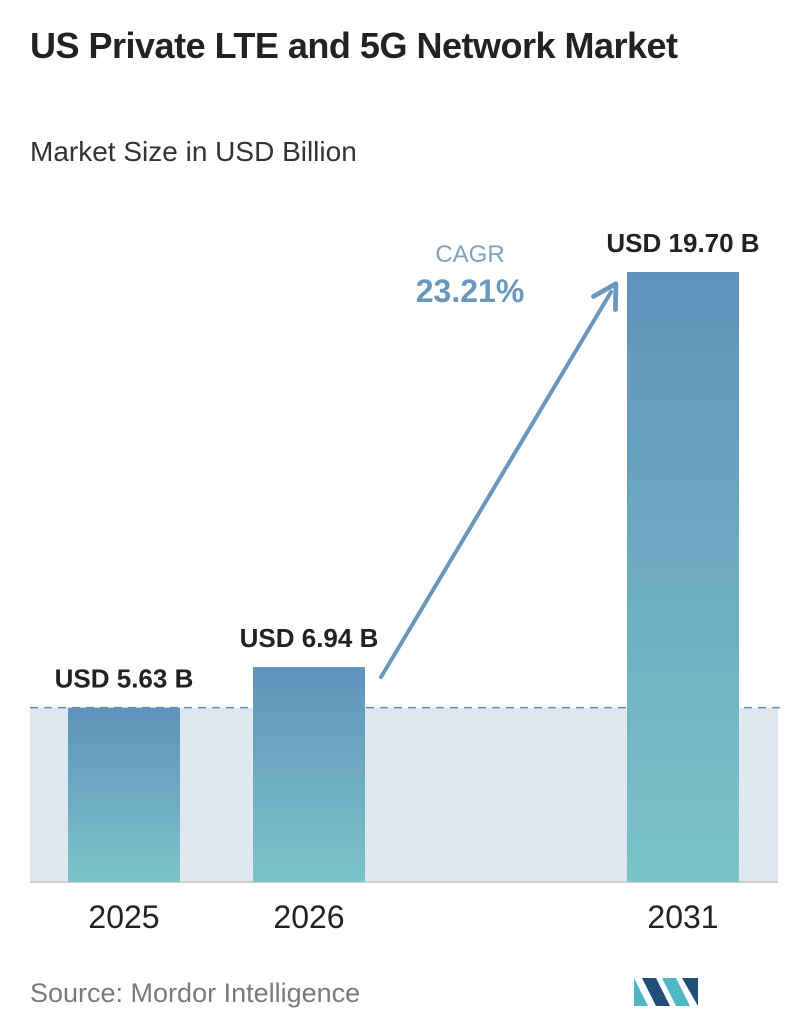 The width and height of the screenshot is (796, 1034). I want to click on chart-subtitle: Market Size in USD Billion, so click(193, 151).